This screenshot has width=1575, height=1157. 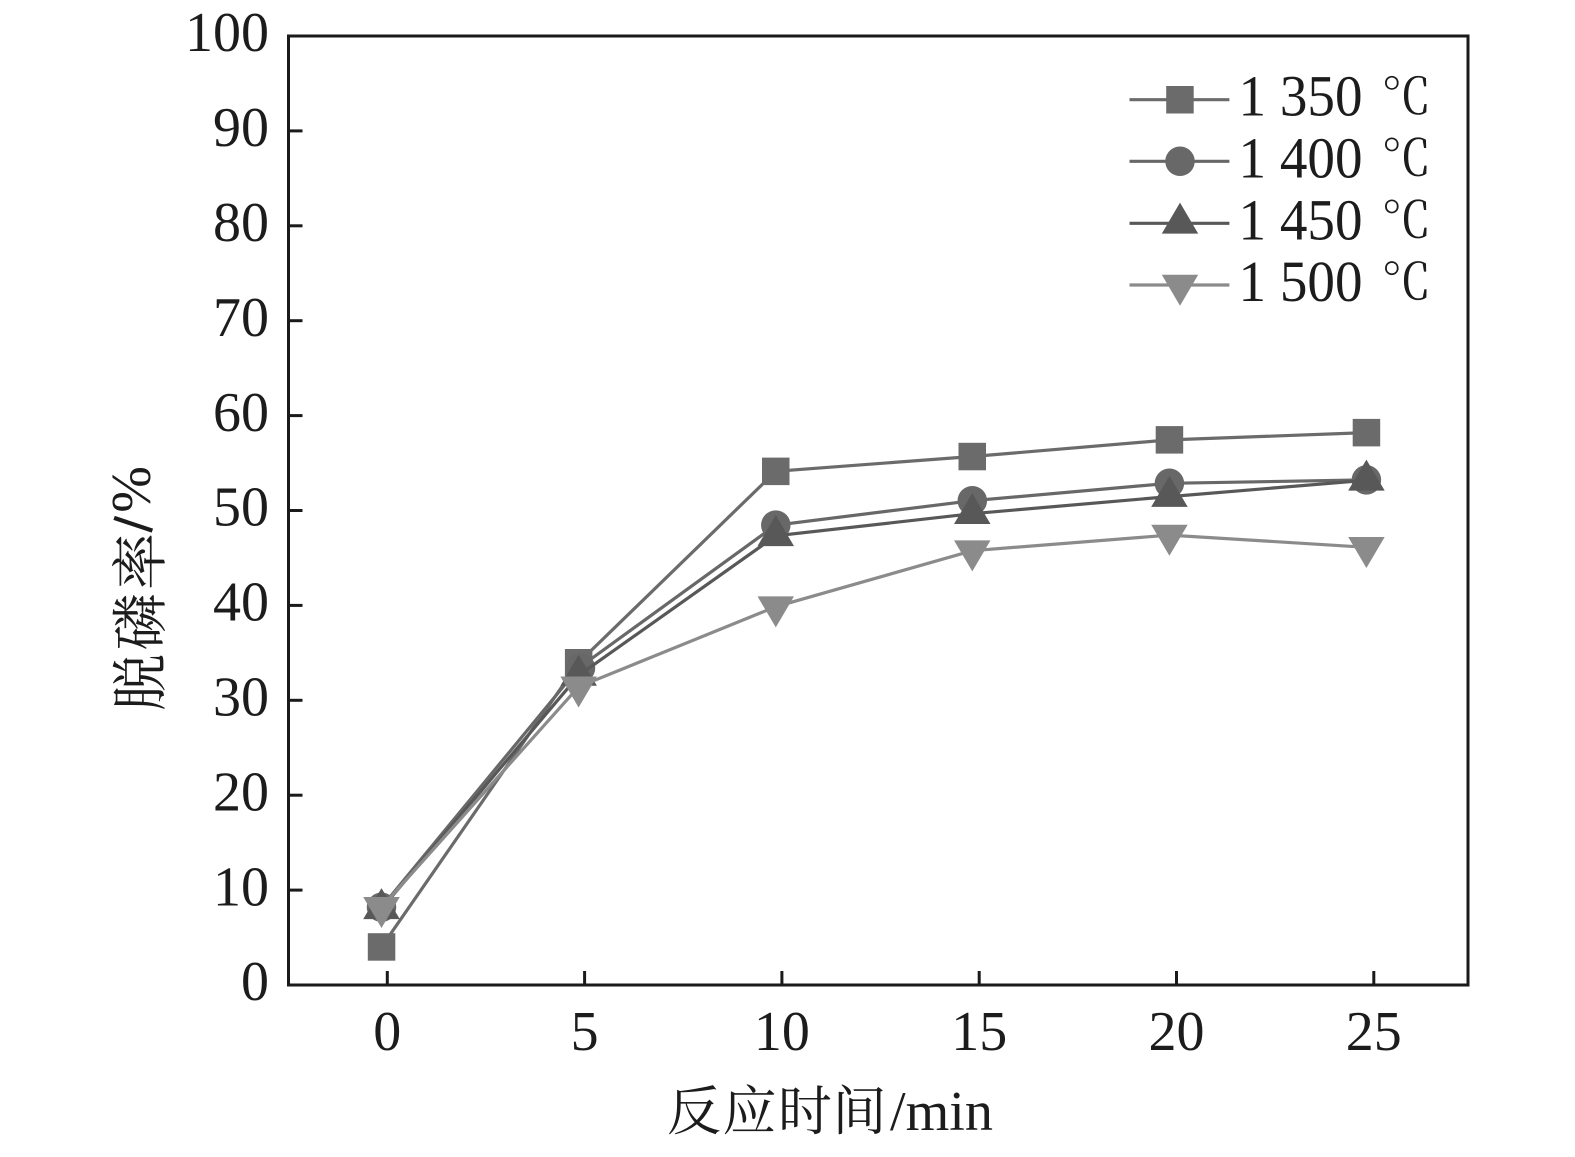 I want to click on svg-text: 1 350, so click(x=1301, y=96).